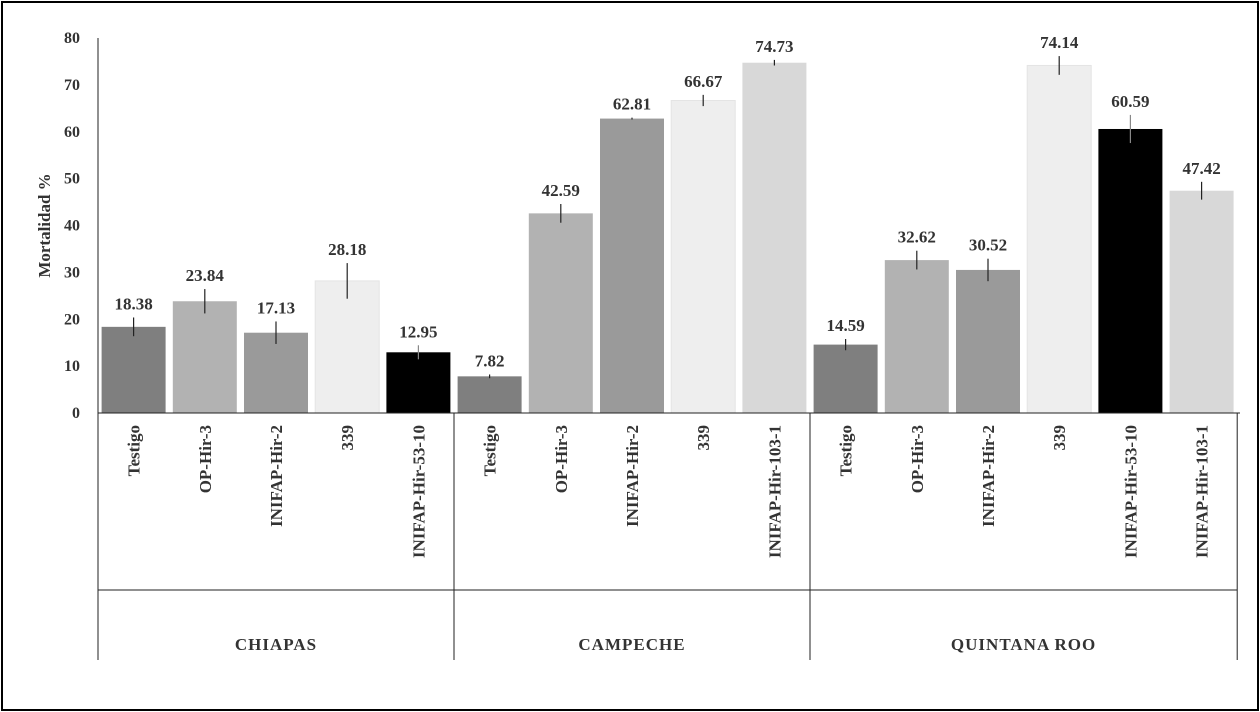 The width and height of the screenshot is (1260, 712). What do you see at coordinates (418, 331) in the screenshot?
I see `data-label: 12.95` at bounding box center [418, 331].